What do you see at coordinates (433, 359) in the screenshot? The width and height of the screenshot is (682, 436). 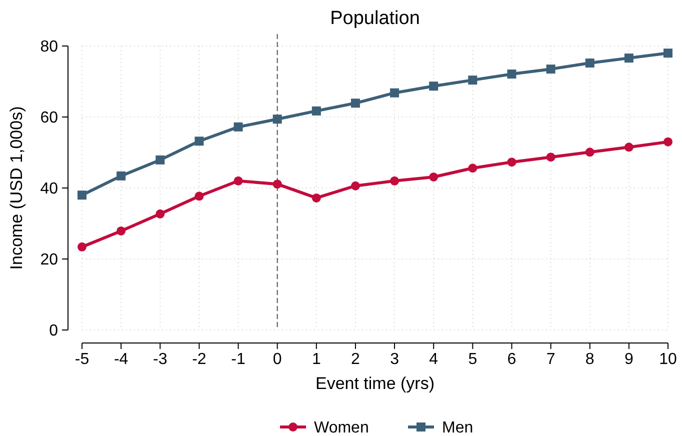 I see `x-tick-label: 4` at bounding box center [433, 359].